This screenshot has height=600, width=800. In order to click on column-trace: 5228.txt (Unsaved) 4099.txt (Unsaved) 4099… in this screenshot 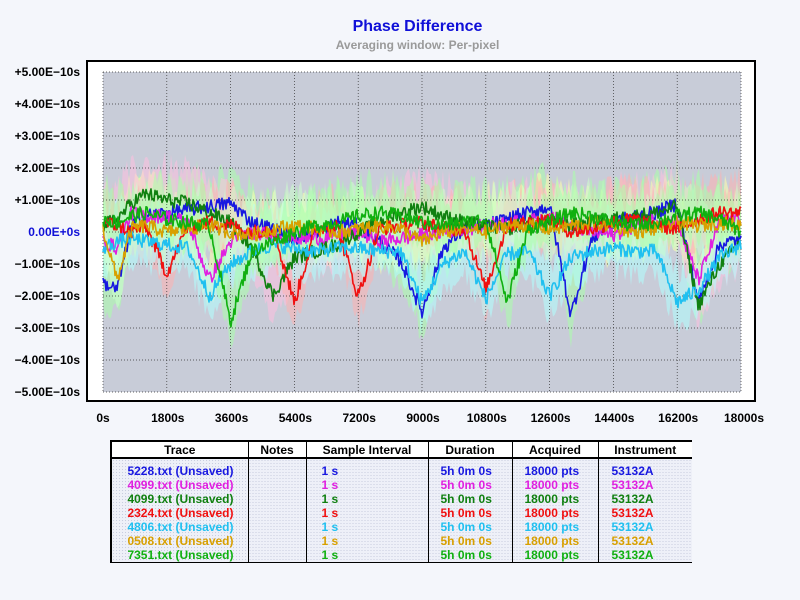, I will do `click(180, 510)`.